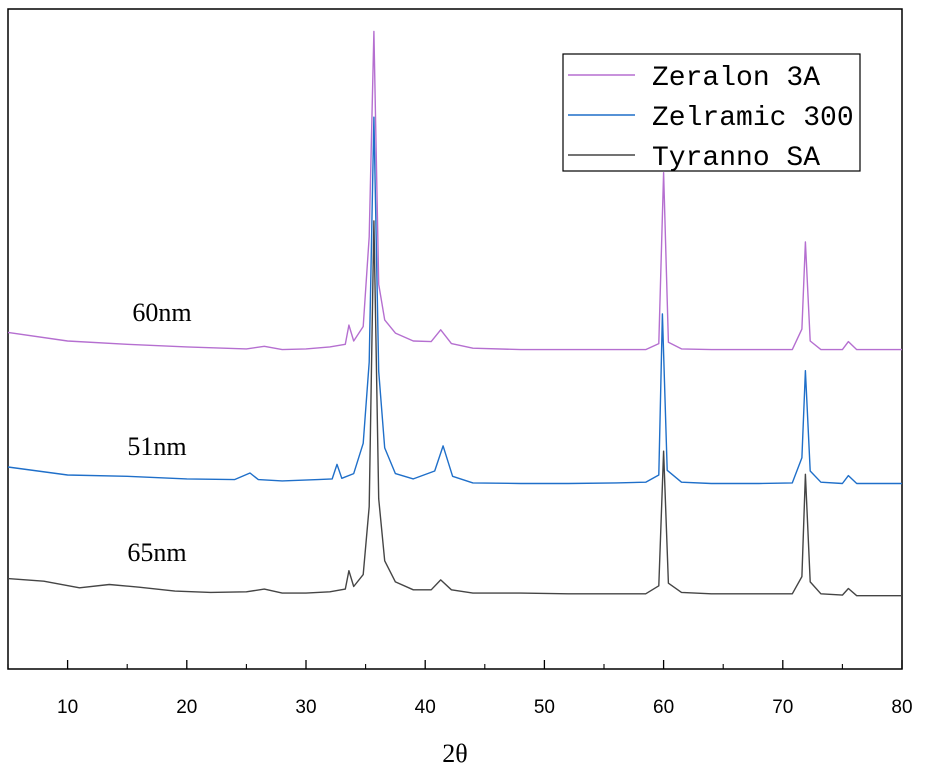 The width and height of the screenshot is (926, 775). Describe the element at coordinates (736, 158) in the screenshot. I see `legend-label: Tyranno SA` at that location.